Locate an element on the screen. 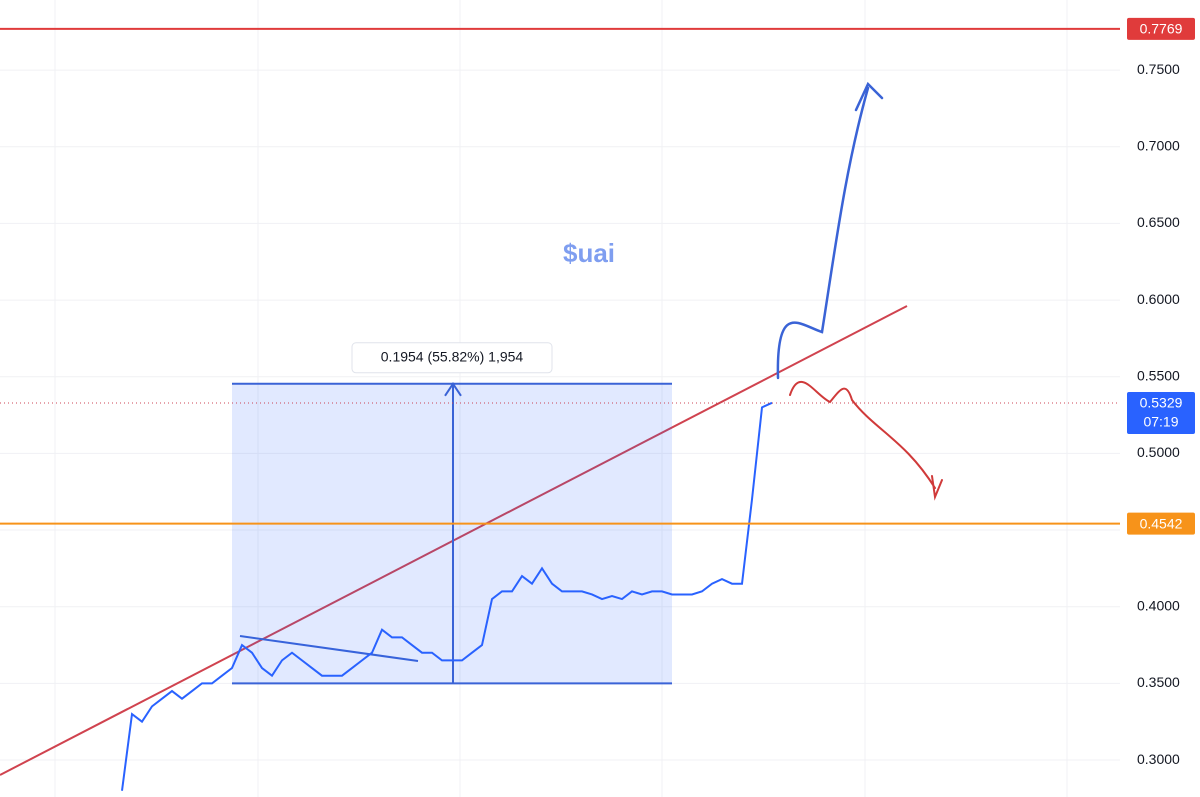 The width and height of the screenshot is (1200, 797). y-tick-label: 0.5500 is located at coordinates (1158, 375).